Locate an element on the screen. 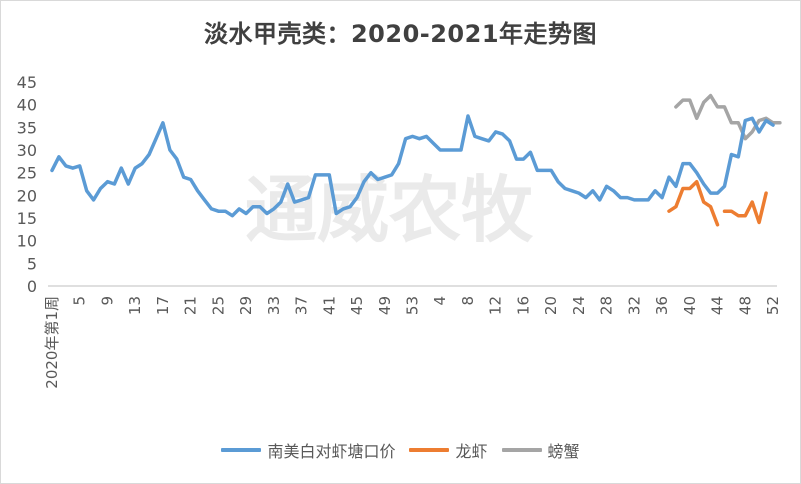 Image resolution: width=801 pixels, height=484 pixels. legend: 南美白对虾塘口价 龙虾 螃蟹 is located at coordinates (400, 450).